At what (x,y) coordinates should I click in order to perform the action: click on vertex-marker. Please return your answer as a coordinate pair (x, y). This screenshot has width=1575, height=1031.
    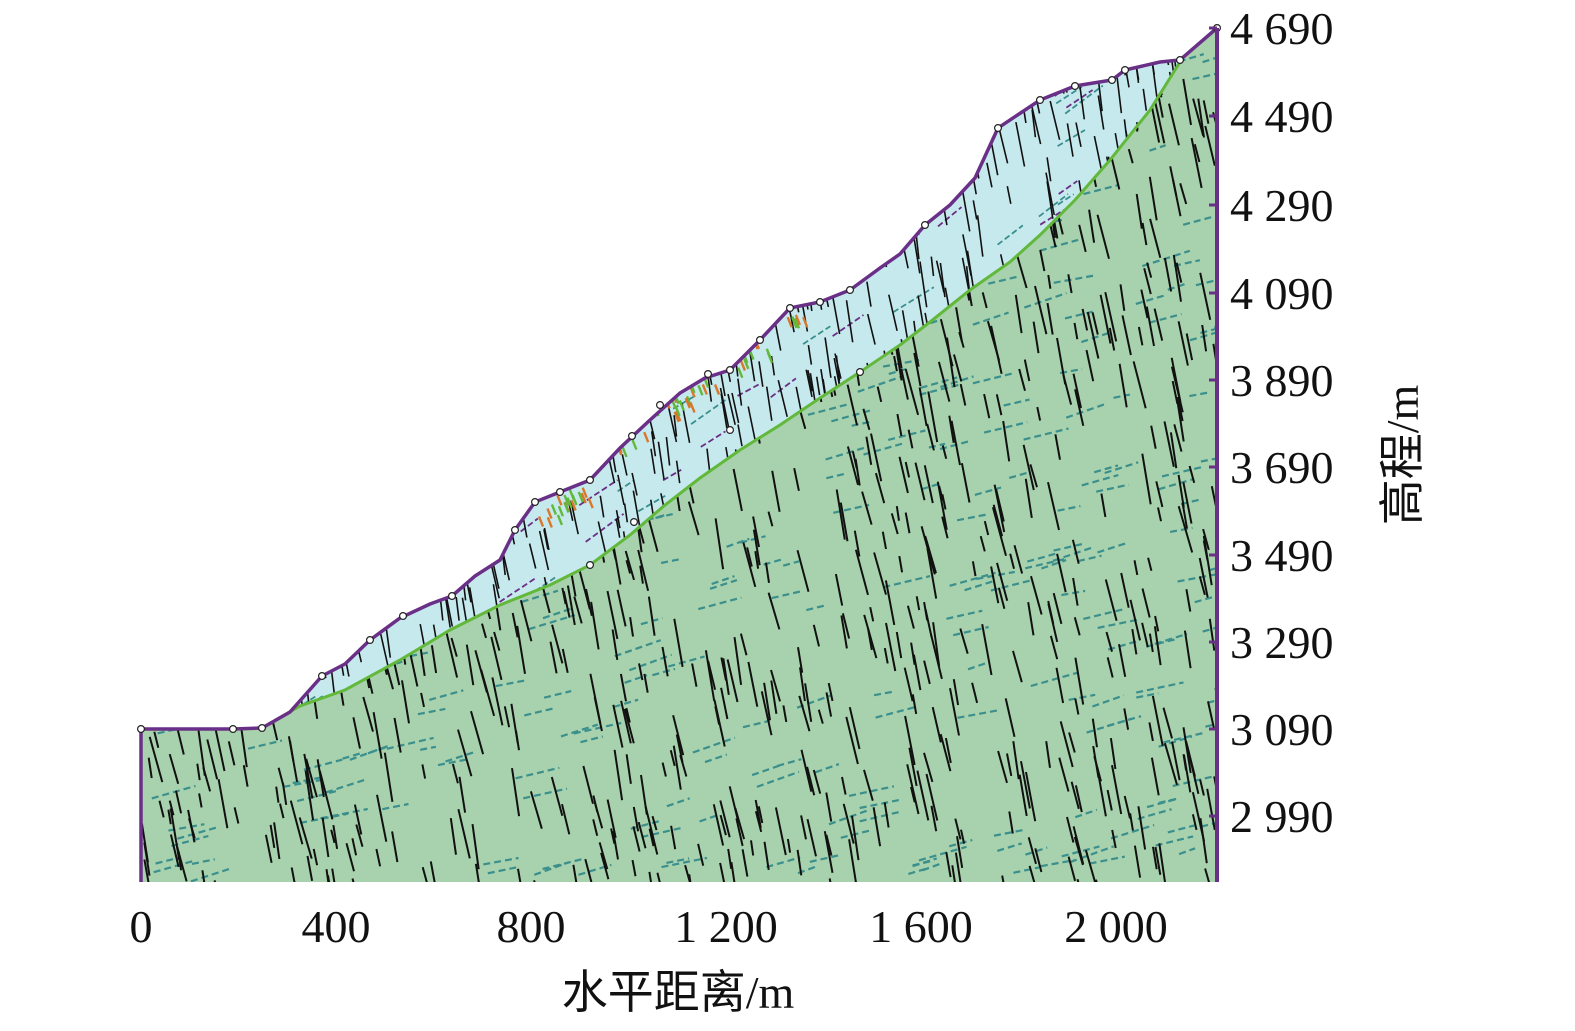
    Looking at the image, I should click on (859, 372).